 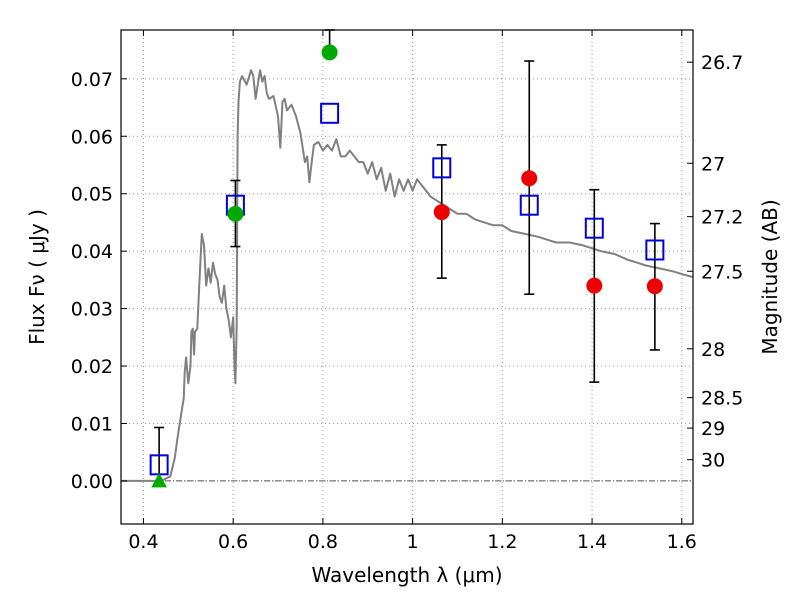 What do you see at coordinates (413, 542) in the screenshot?
I see `x-tick-label: 1` at bounding box center [413, 542].